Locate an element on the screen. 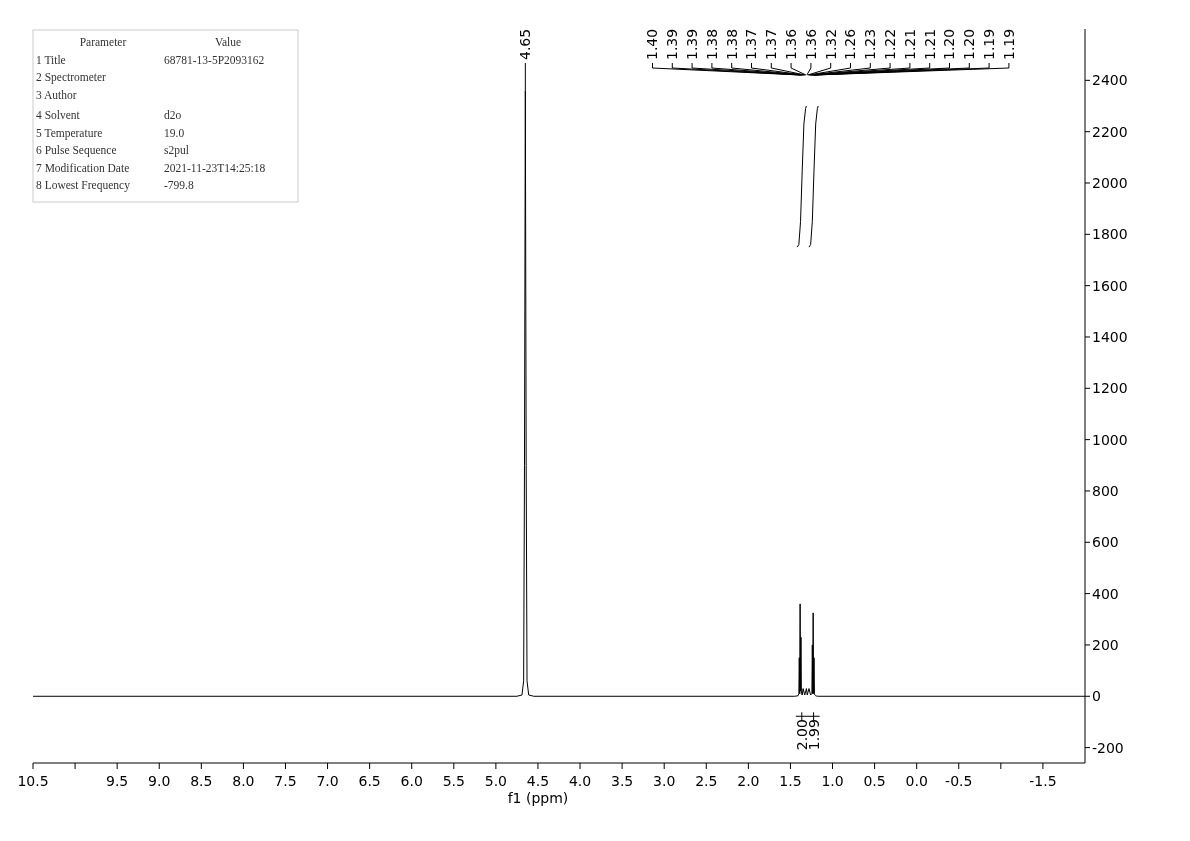 This screenshot has height=841, width=1190. annotation: 3 Author is located at coordinates (56, 94).